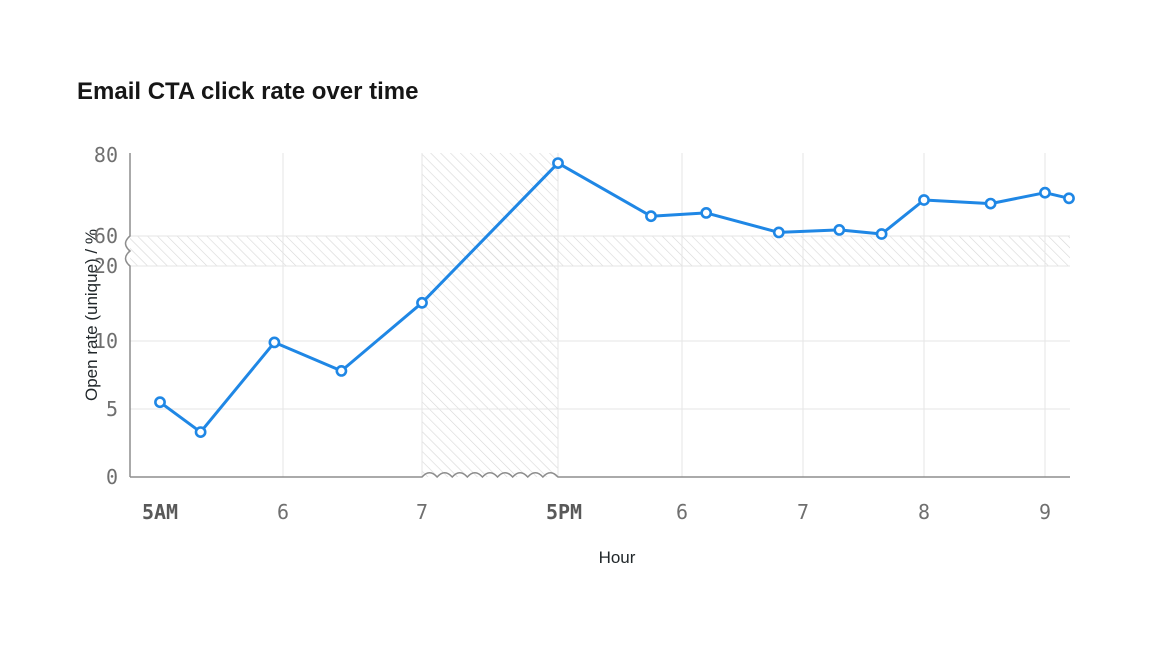 The height and width of the screenshot is (648, 1152). Describe the element at coordinates (248, 91) in the screenshot. I see `chart-title: Email CTA click rate over time` at that location.